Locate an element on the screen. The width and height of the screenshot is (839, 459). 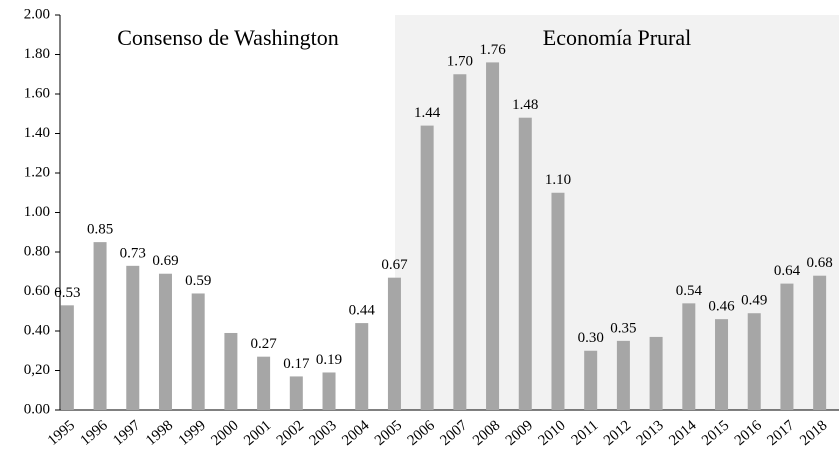
x-tick-label: 1998 is located at coordinates (159, 433).